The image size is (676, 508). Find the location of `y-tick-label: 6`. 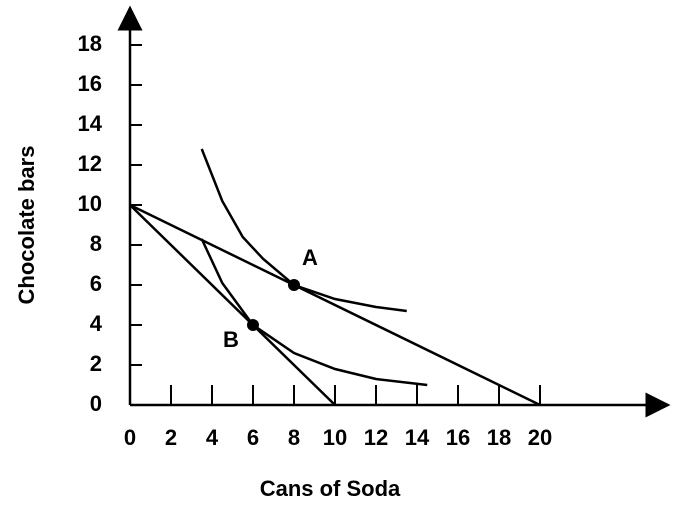

y-tick-label: 6 is located at coordinates (96, 283).